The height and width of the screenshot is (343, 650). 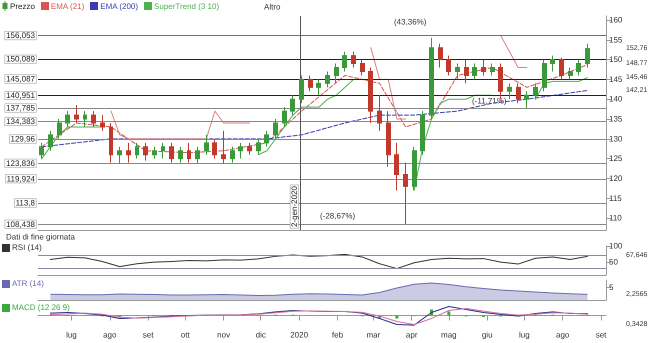 What do you see at coordinates (261, 335) in the screenshot?
I see `x-tick-label: dic` at bounding box center [261, 335].